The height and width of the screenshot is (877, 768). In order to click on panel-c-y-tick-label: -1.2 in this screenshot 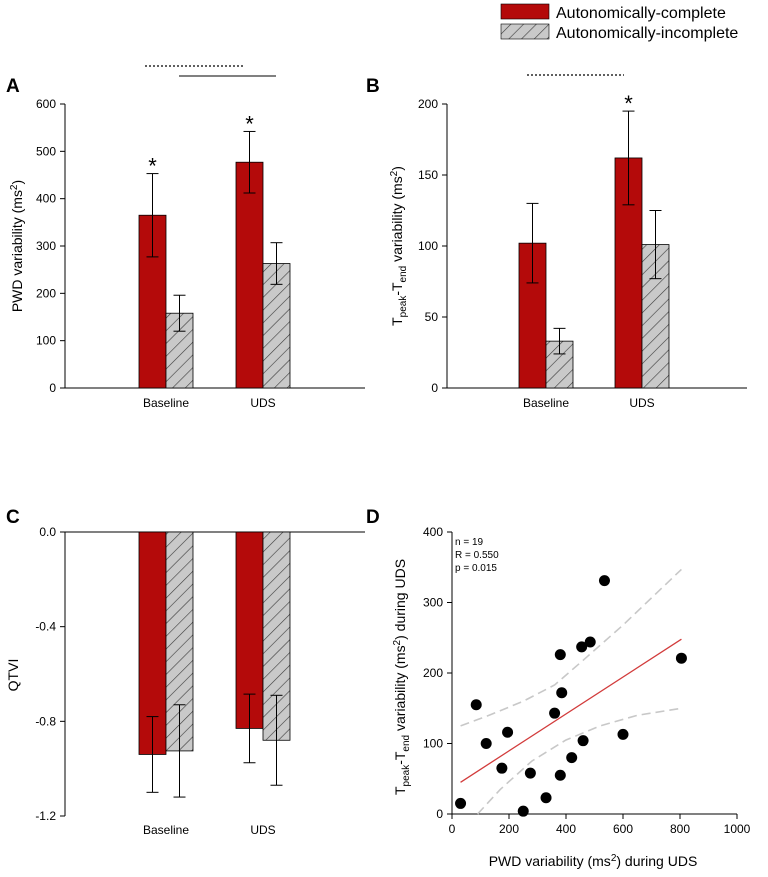, I will do `click(45, 816)`.